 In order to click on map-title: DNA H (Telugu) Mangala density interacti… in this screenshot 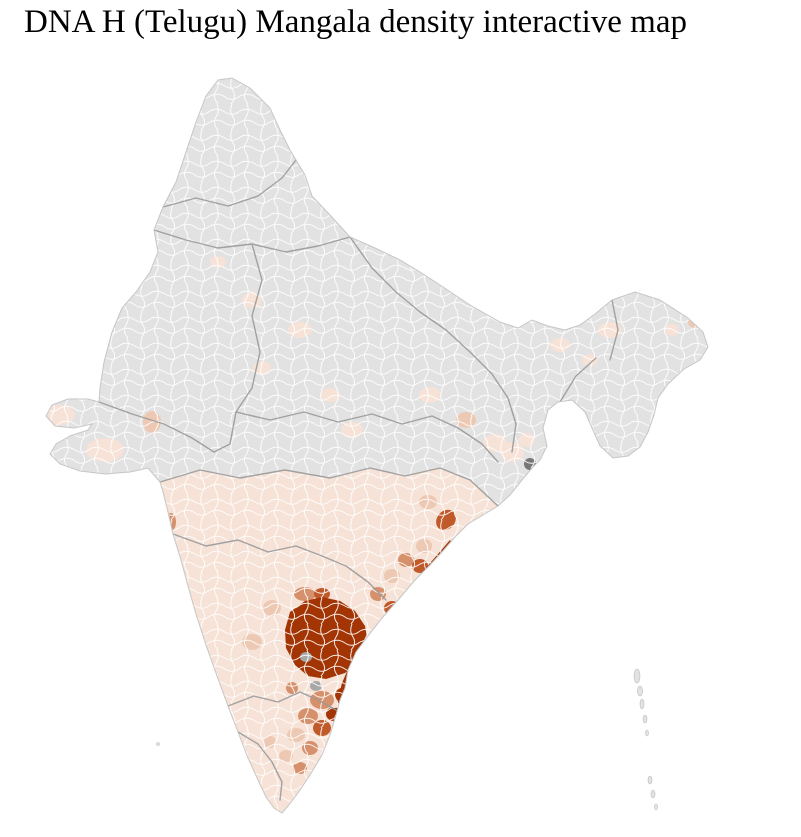, I will do `click(355, 22)`.